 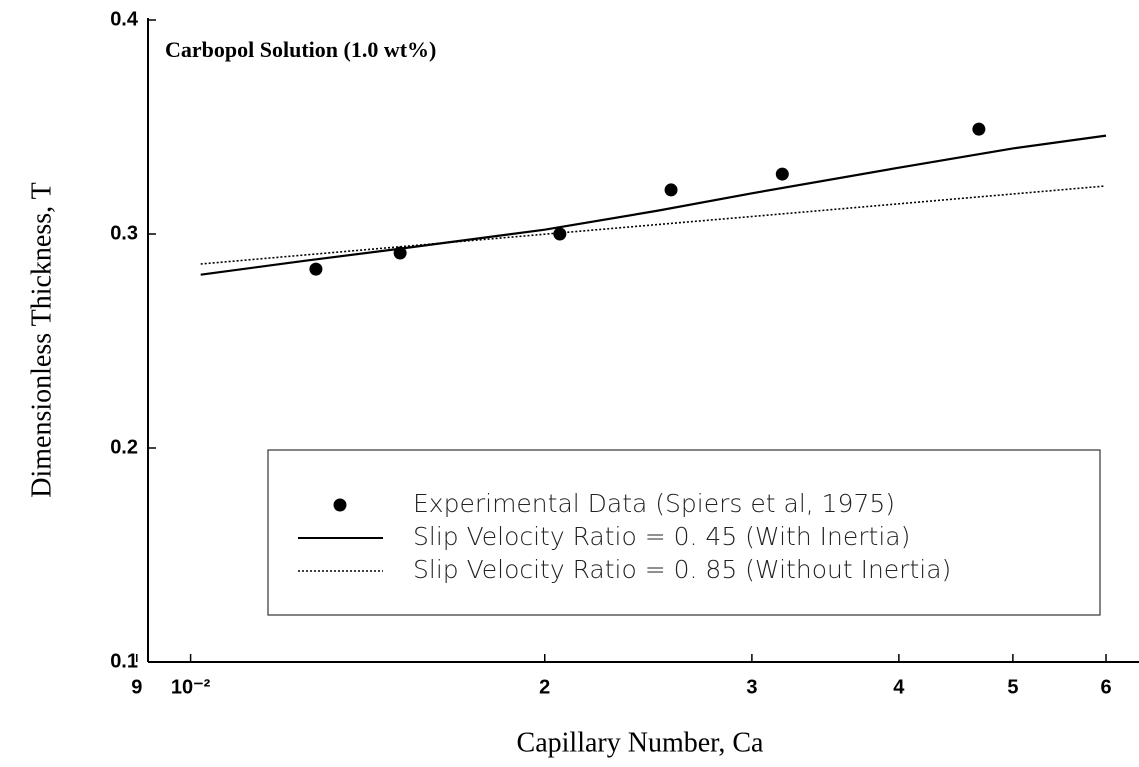 What do you see at coordinates (124, 19) in the screenshot?
I see `y-tick-label: 0.4` at bounding box center [124, 19].